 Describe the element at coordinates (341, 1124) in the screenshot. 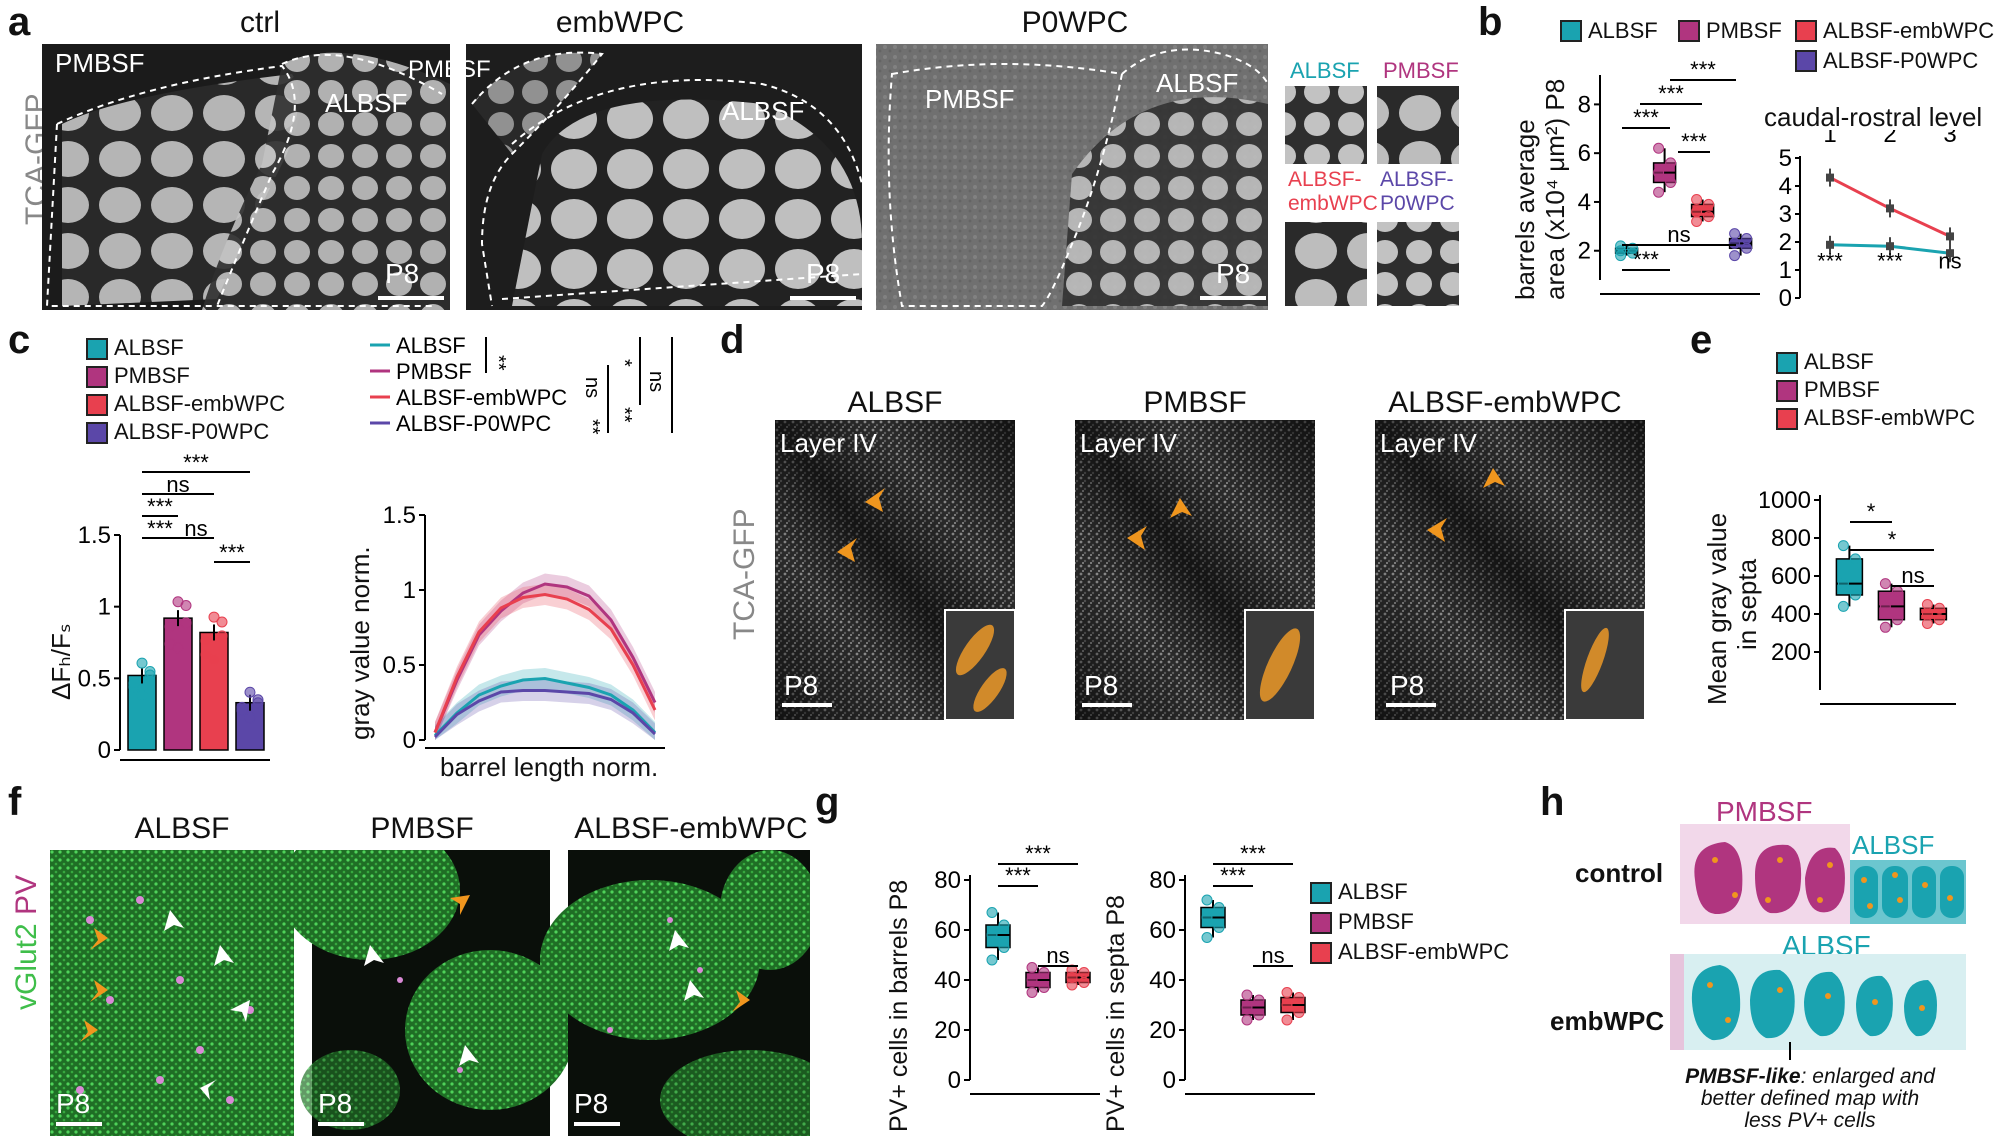

I see `f-scale-pmbsf` at that location.